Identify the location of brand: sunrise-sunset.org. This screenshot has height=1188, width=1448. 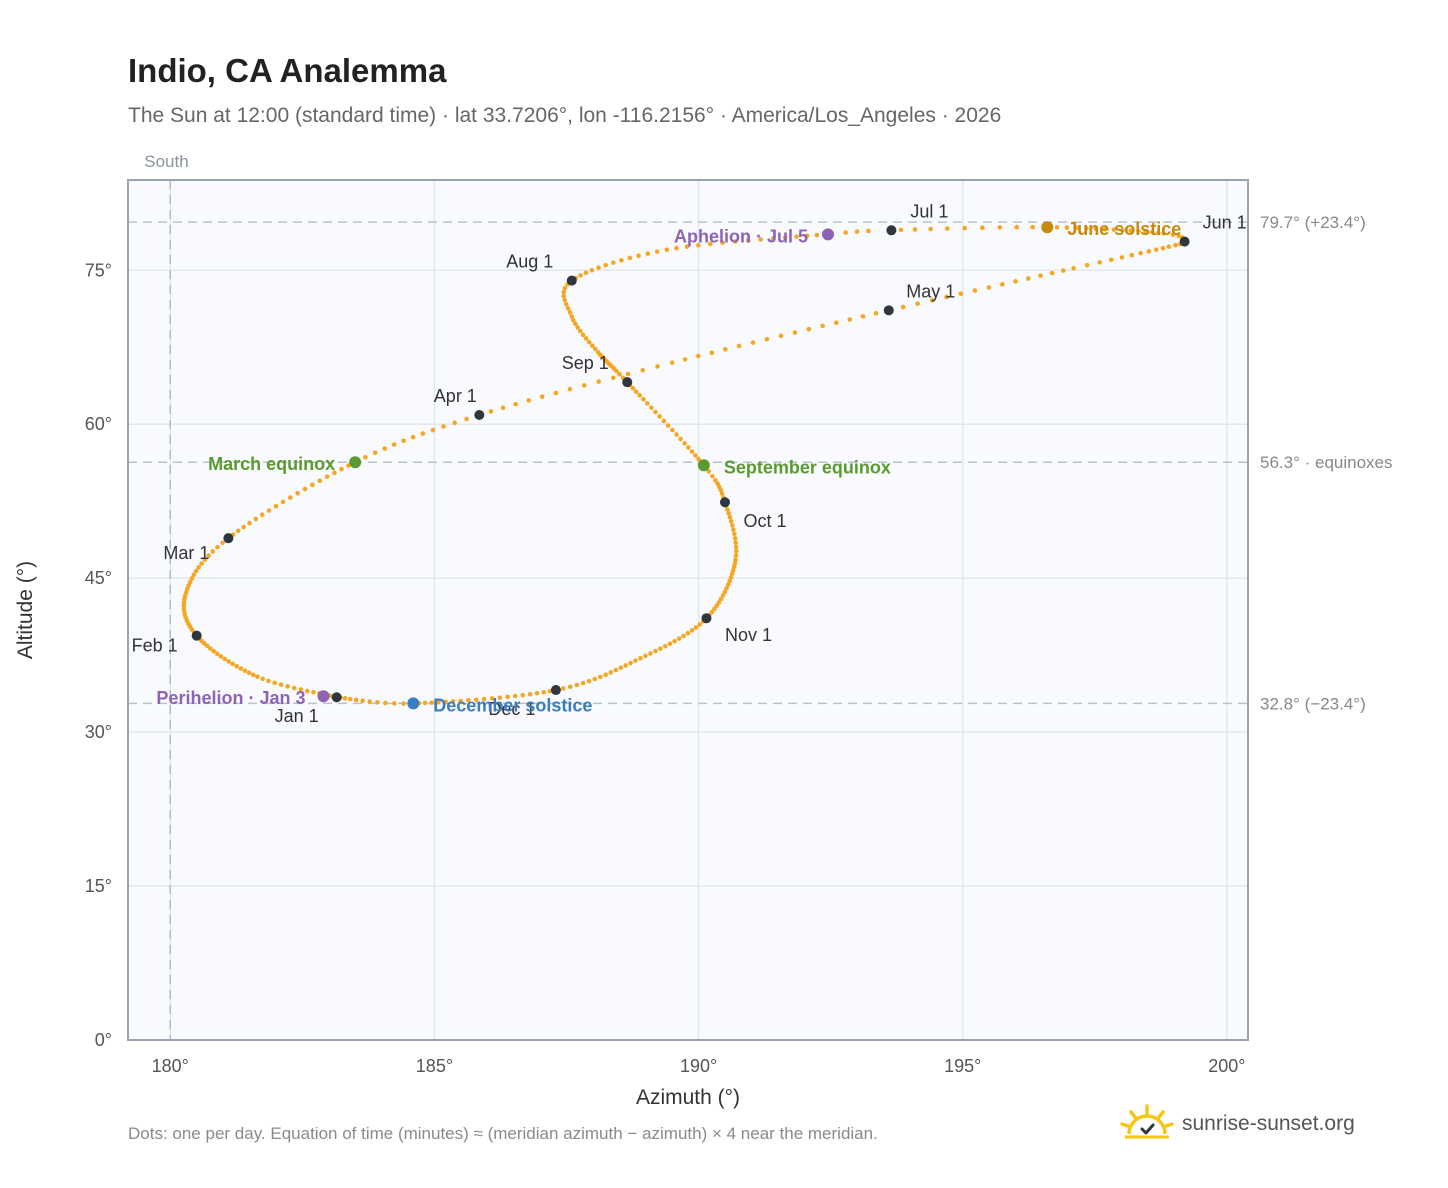
(1237, 1124).